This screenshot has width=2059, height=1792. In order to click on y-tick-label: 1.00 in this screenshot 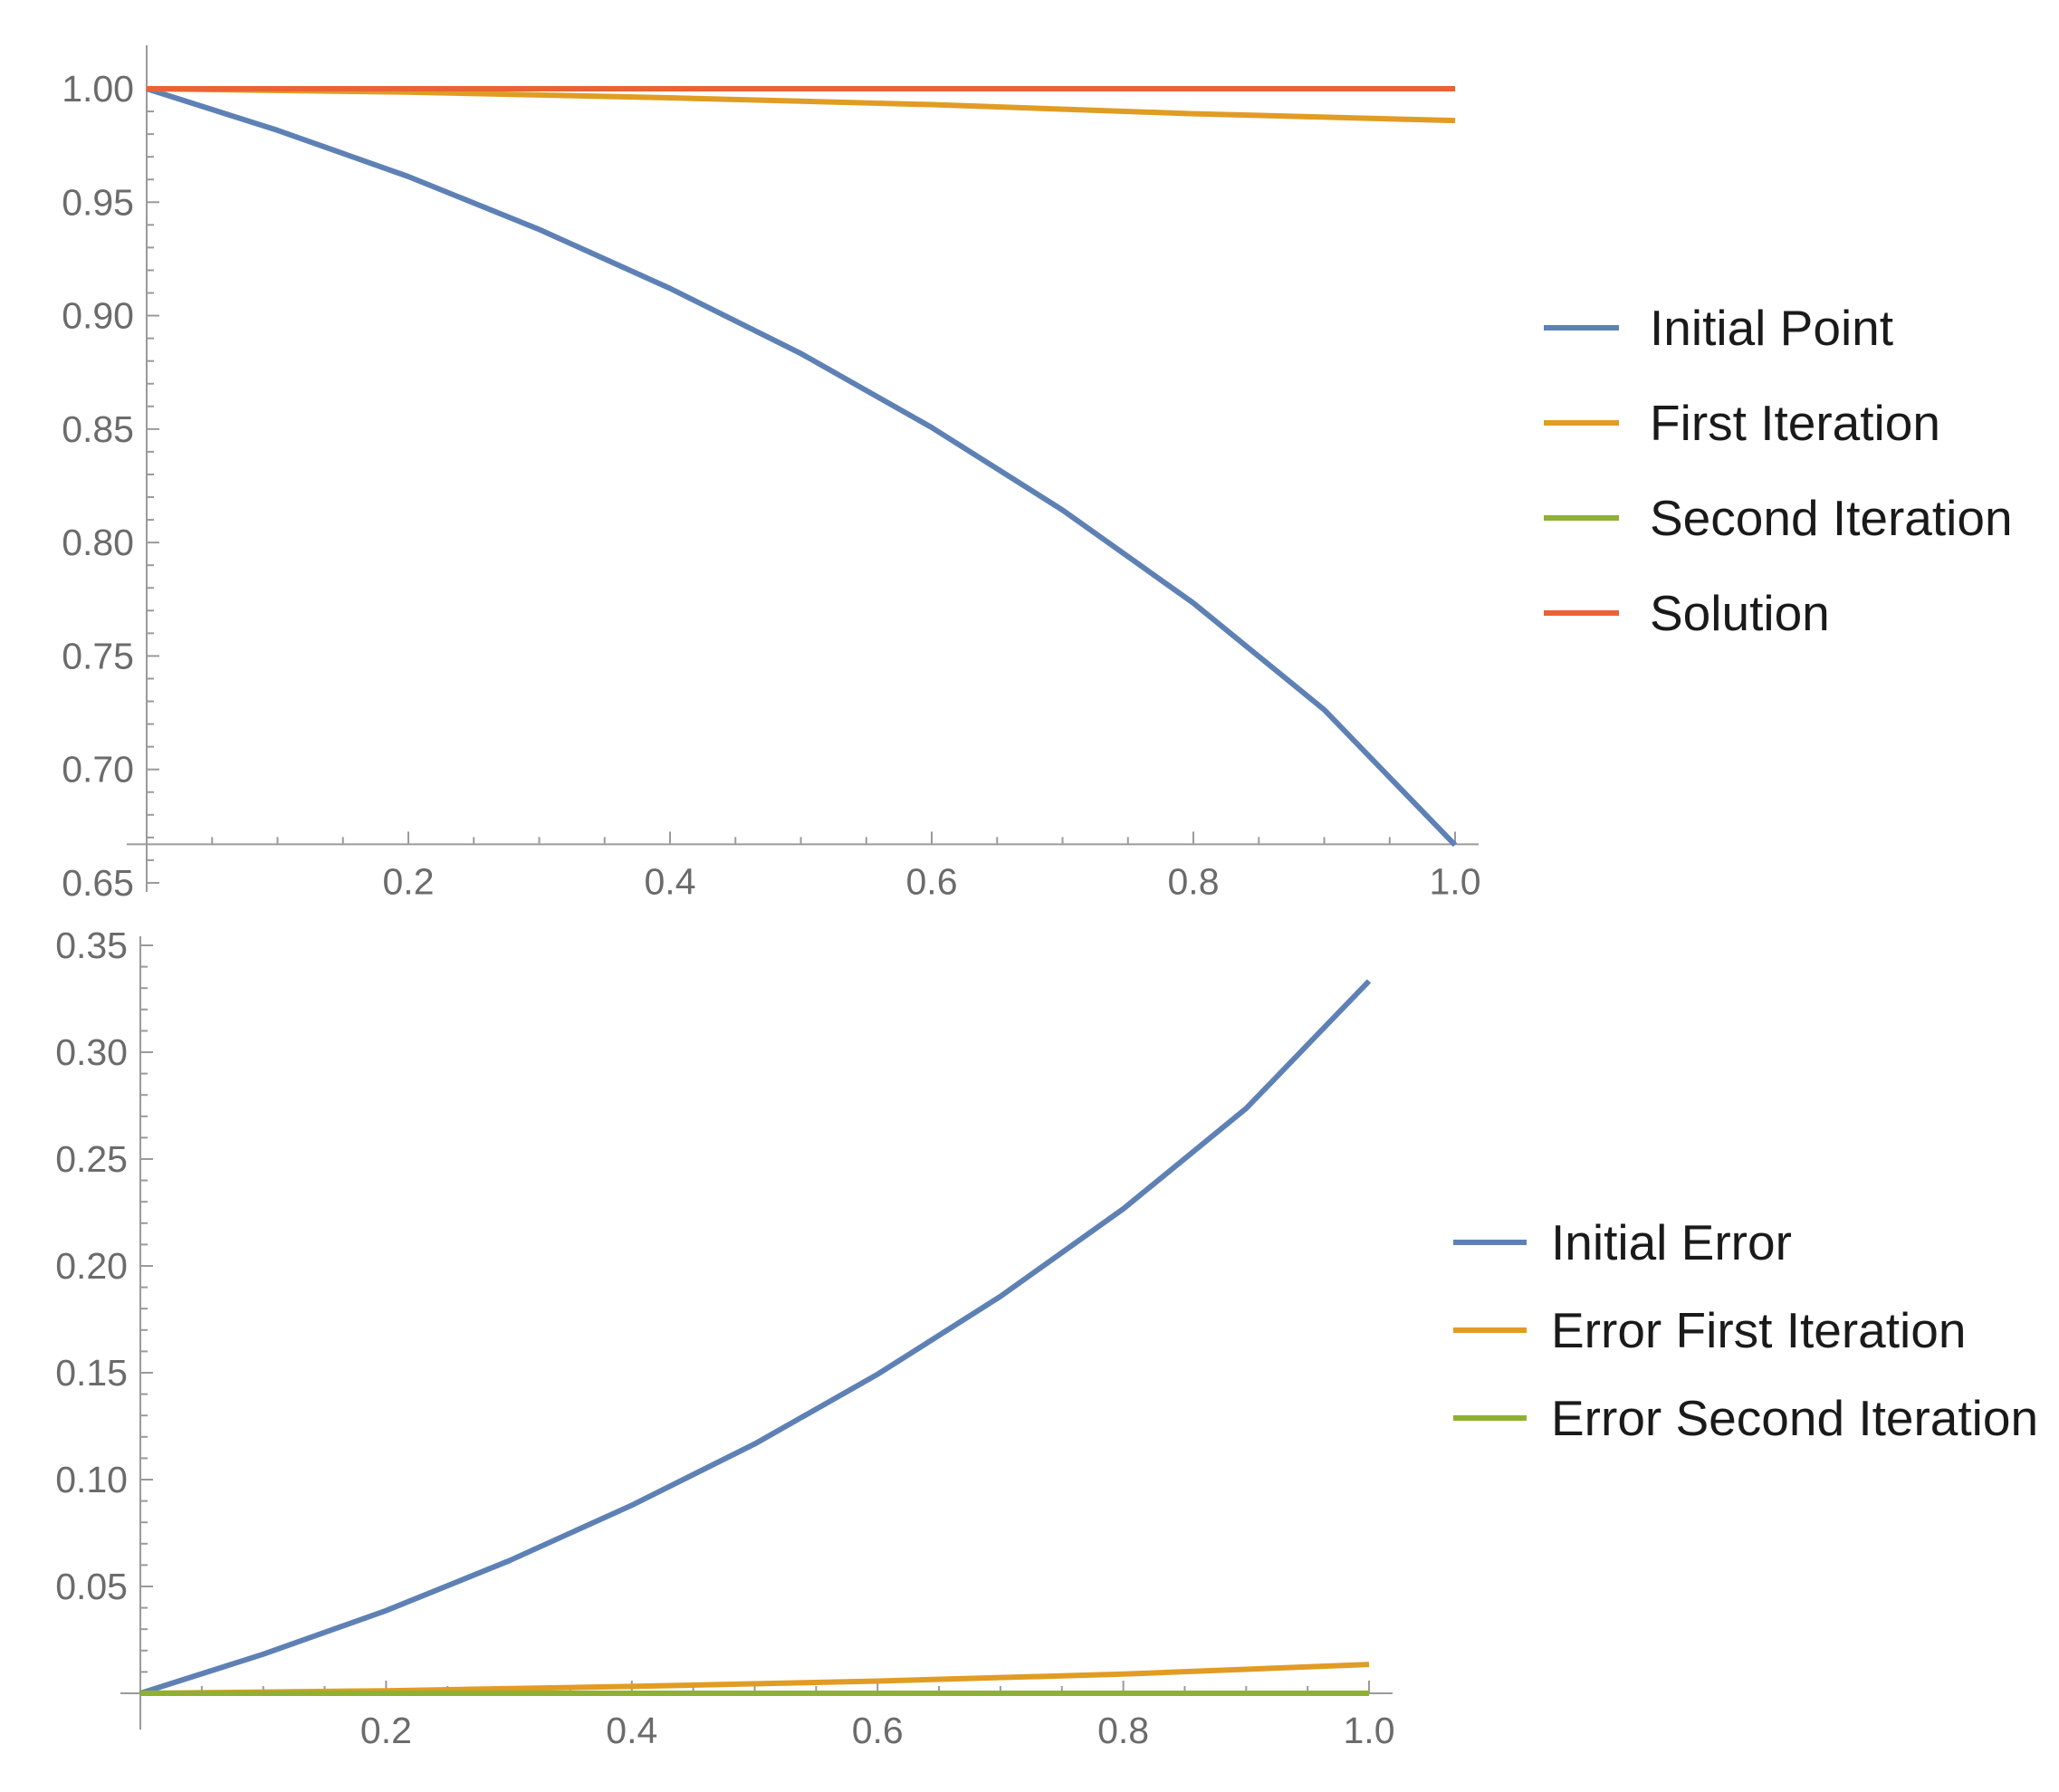, I will do `click(98, 89)`.